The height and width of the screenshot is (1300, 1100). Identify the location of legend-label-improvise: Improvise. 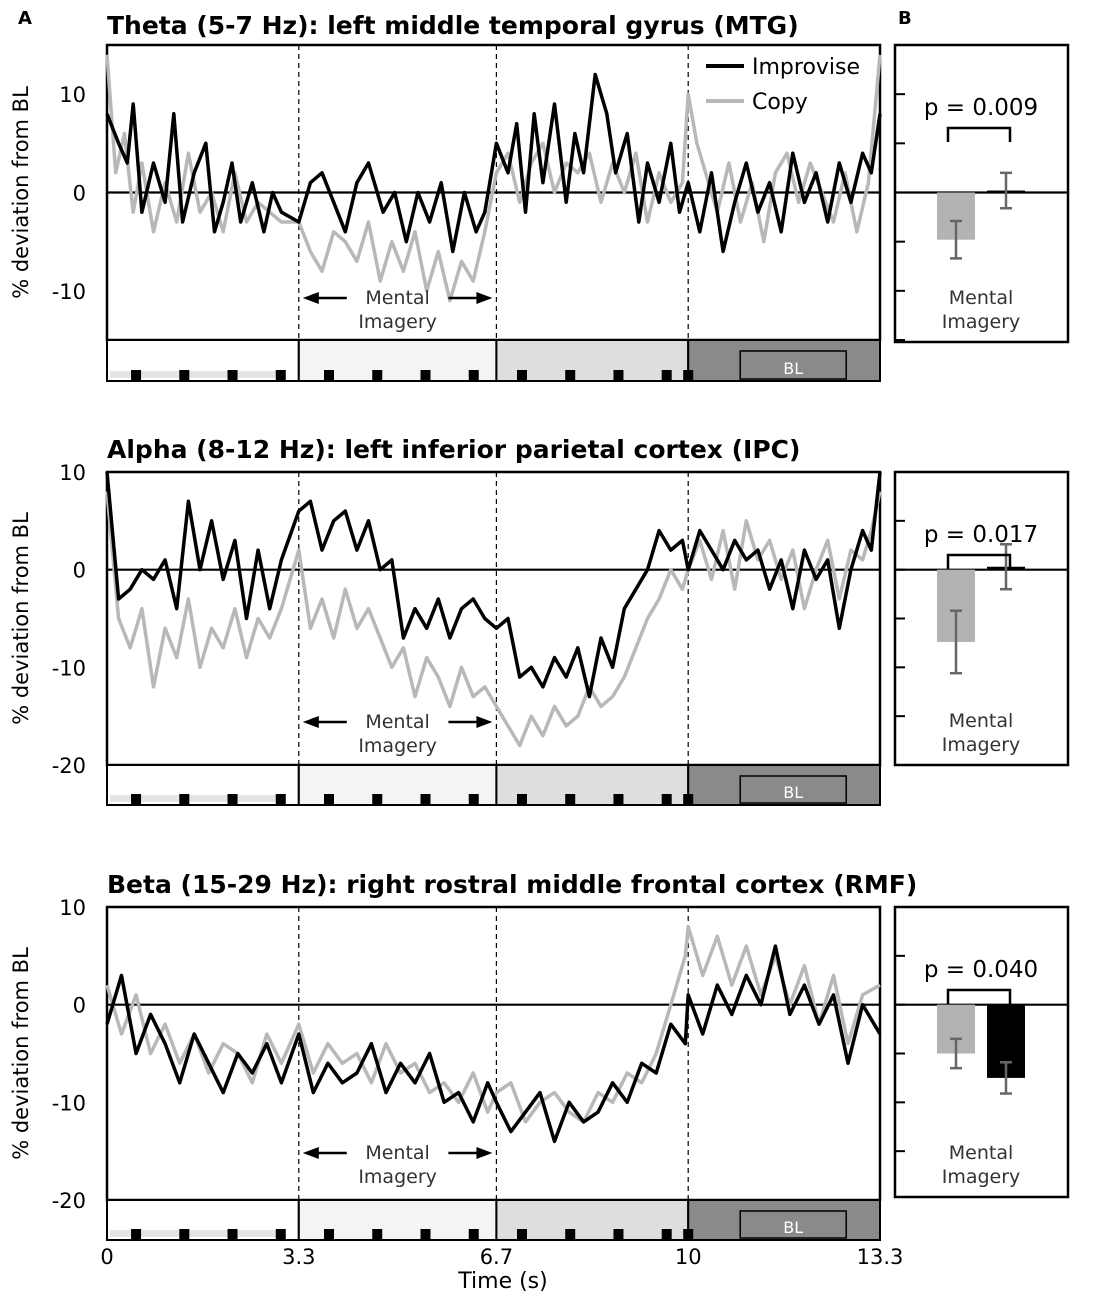
(806, 67).